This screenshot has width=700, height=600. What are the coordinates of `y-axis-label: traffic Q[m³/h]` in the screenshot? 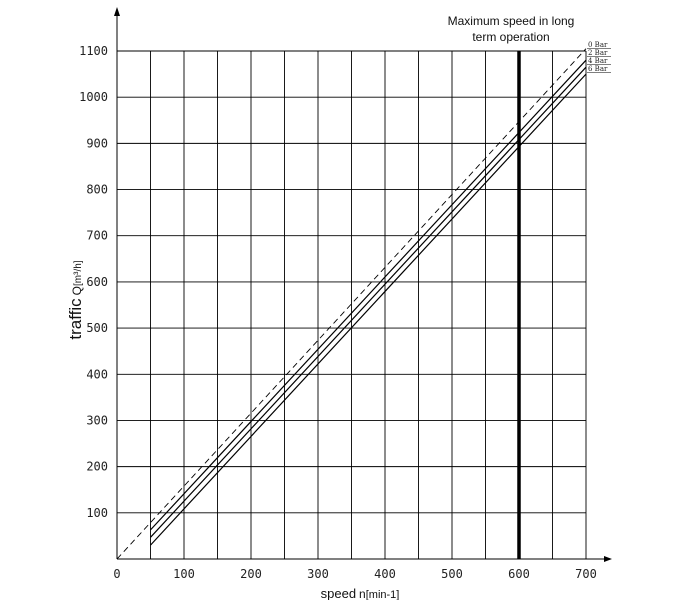 It's located at (75, 299).